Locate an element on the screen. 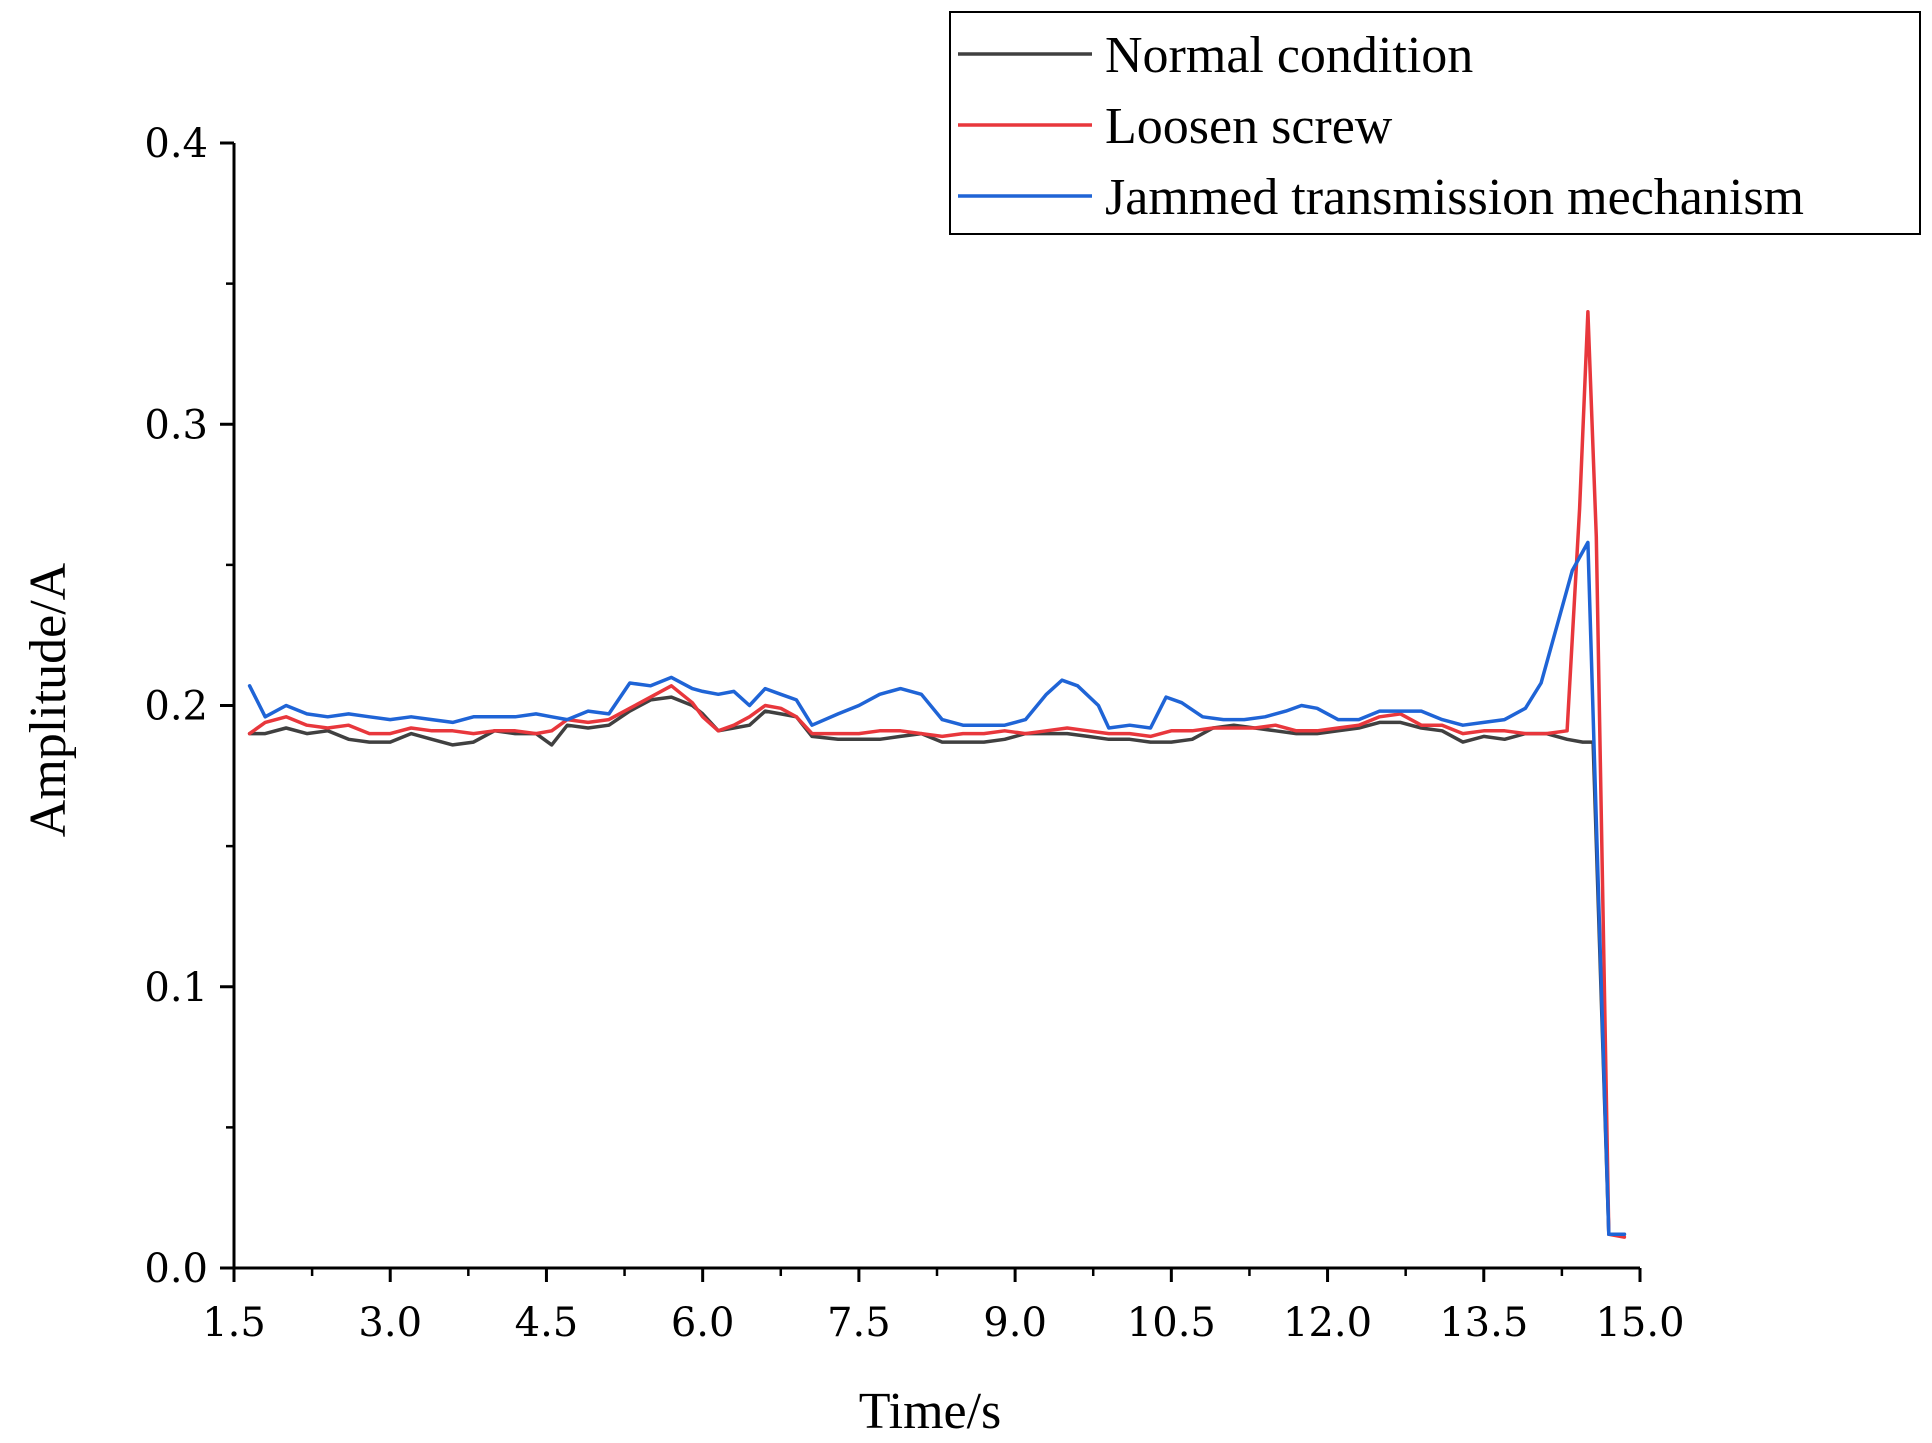 The width and height of the screenshot is (1932, 1443). y-axis-title: Amplitude/A is located at coordinates (48, 699).